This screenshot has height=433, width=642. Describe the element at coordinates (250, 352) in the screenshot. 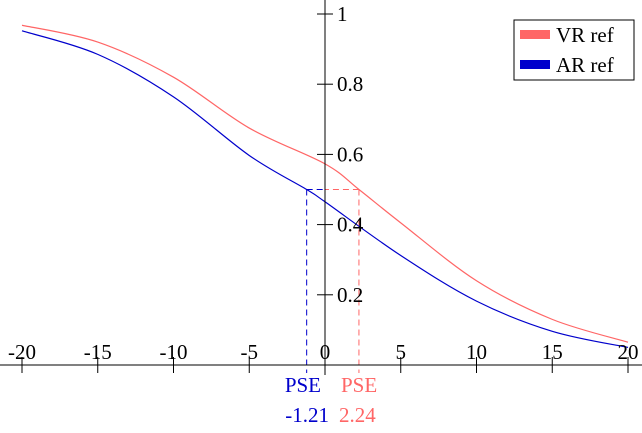

I see `x-tick-label: -5` at that location.